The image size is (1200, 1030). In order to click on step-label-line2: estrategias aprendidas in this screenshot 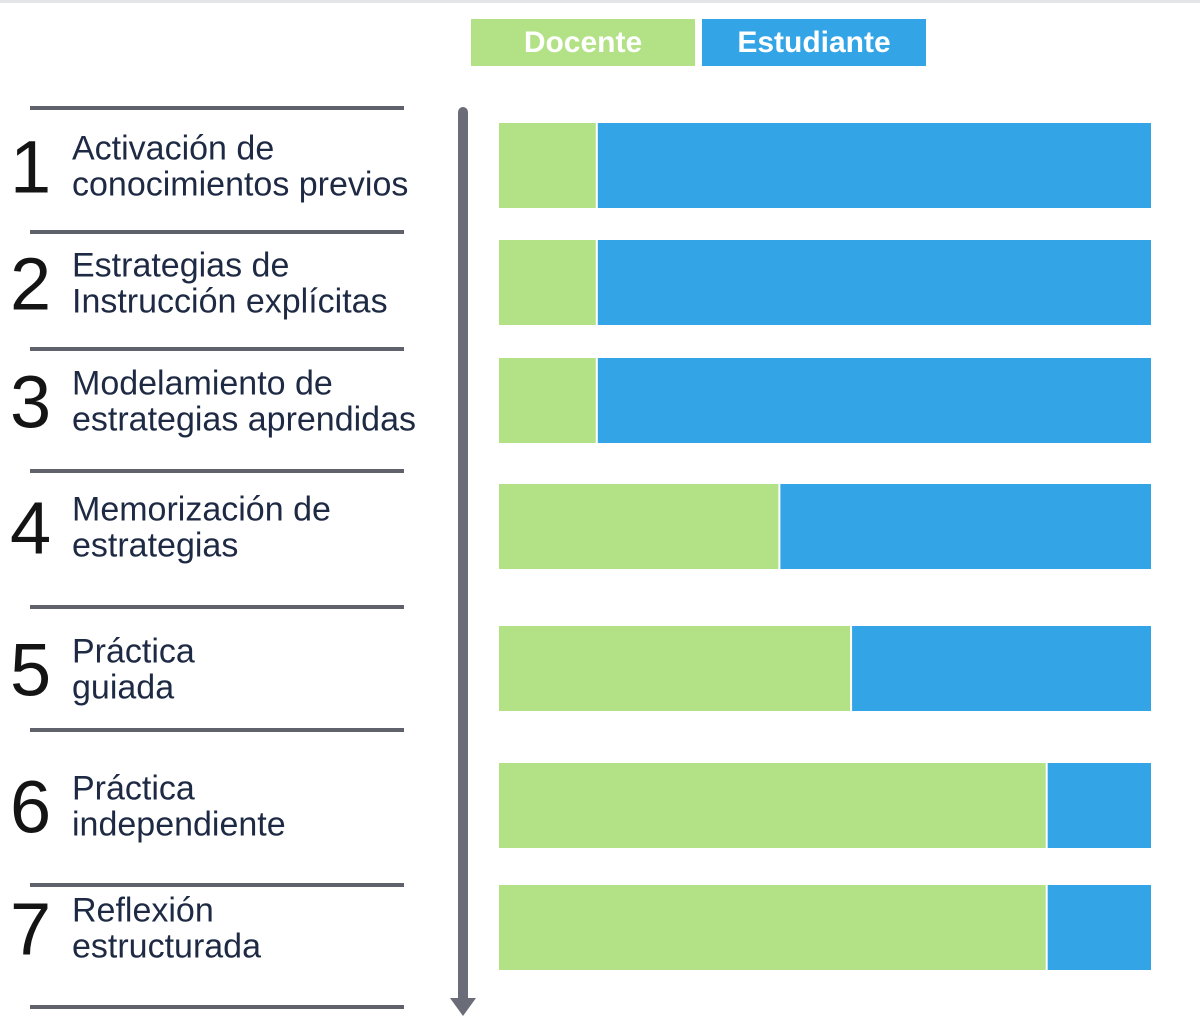, I will do `click(244, 420)`.